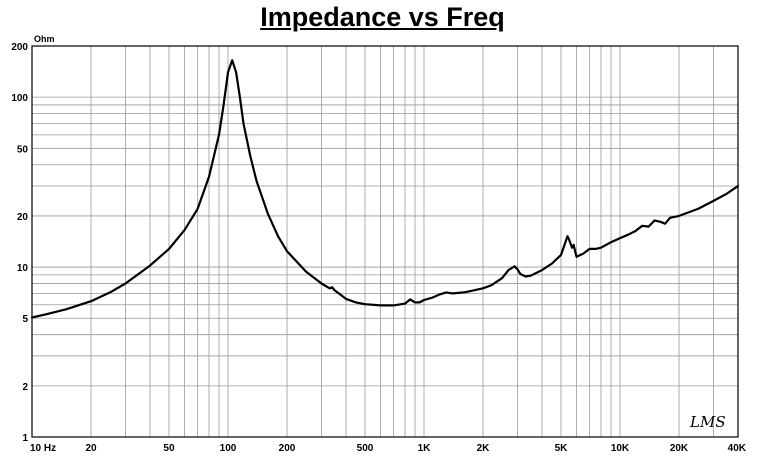 The width and height of the screenshot is (765, 462). What do you see at coordinates (44, 39) in the screenshot?
I see `y-unit-label: Ohm` at bounding box center [44, 39].